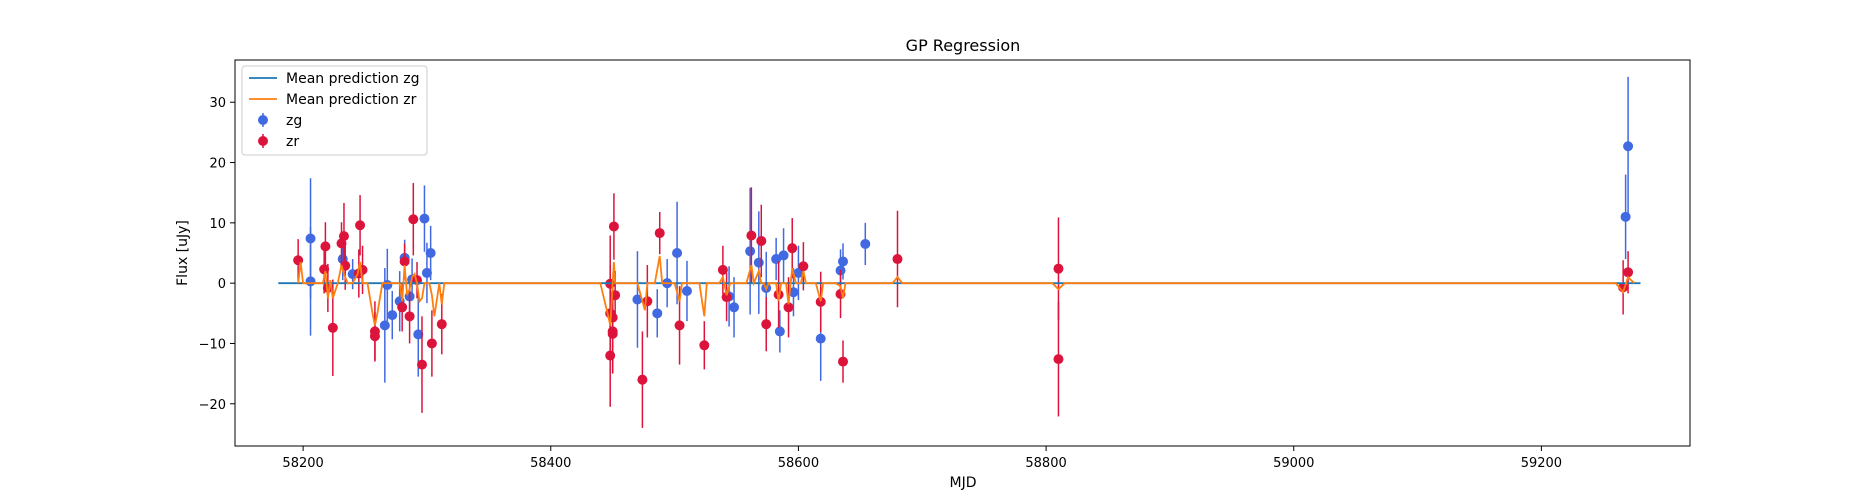 The height and width of the screenshot is (500, 1875). What do you see at coordinates (217, 164) in the screenshot?
I see `y-tick-label: 20` at bounding box center [217, 164].